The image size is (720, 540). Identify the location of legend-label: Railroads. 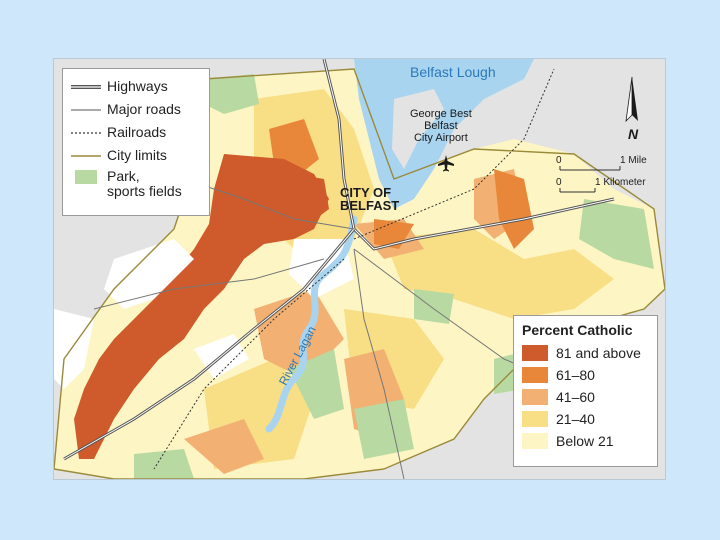
(137, 132).